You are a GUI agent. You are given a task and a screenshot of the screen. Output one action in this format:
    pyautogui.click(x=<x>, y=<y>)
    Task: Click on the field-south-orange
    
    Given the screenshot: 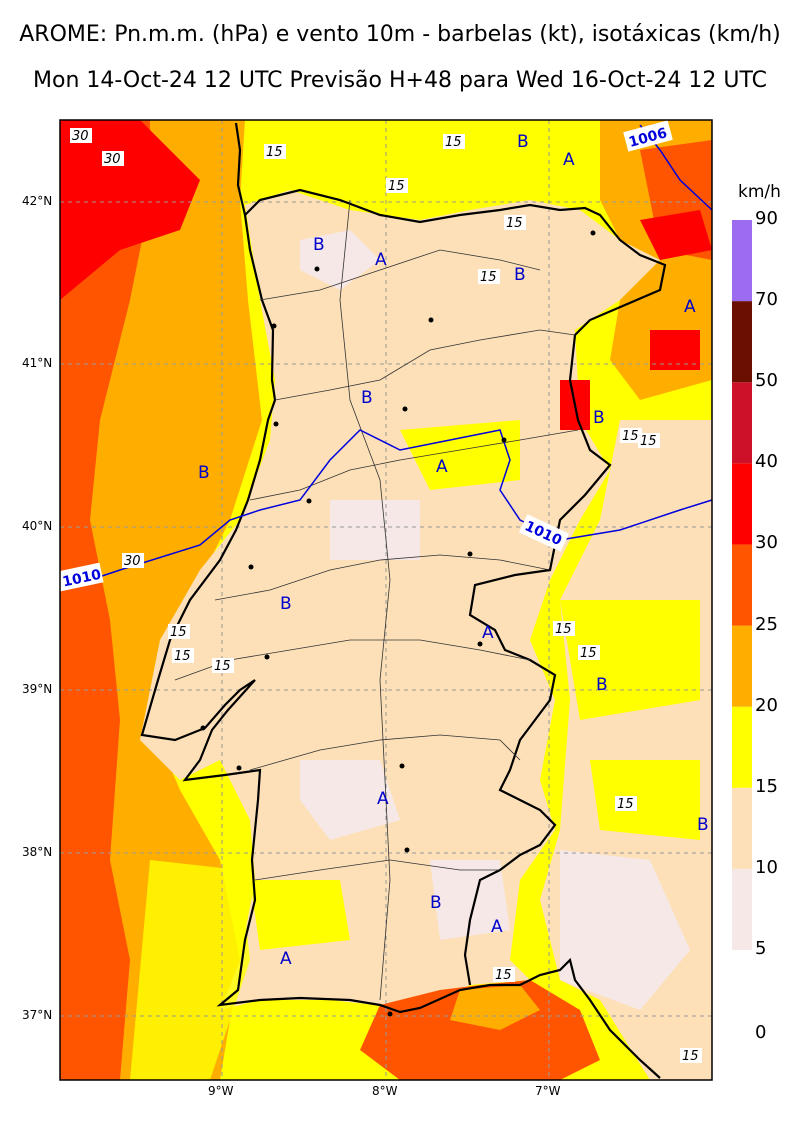 What is the action you would take?
    pyautogui.click(x=480, y=1030)
    